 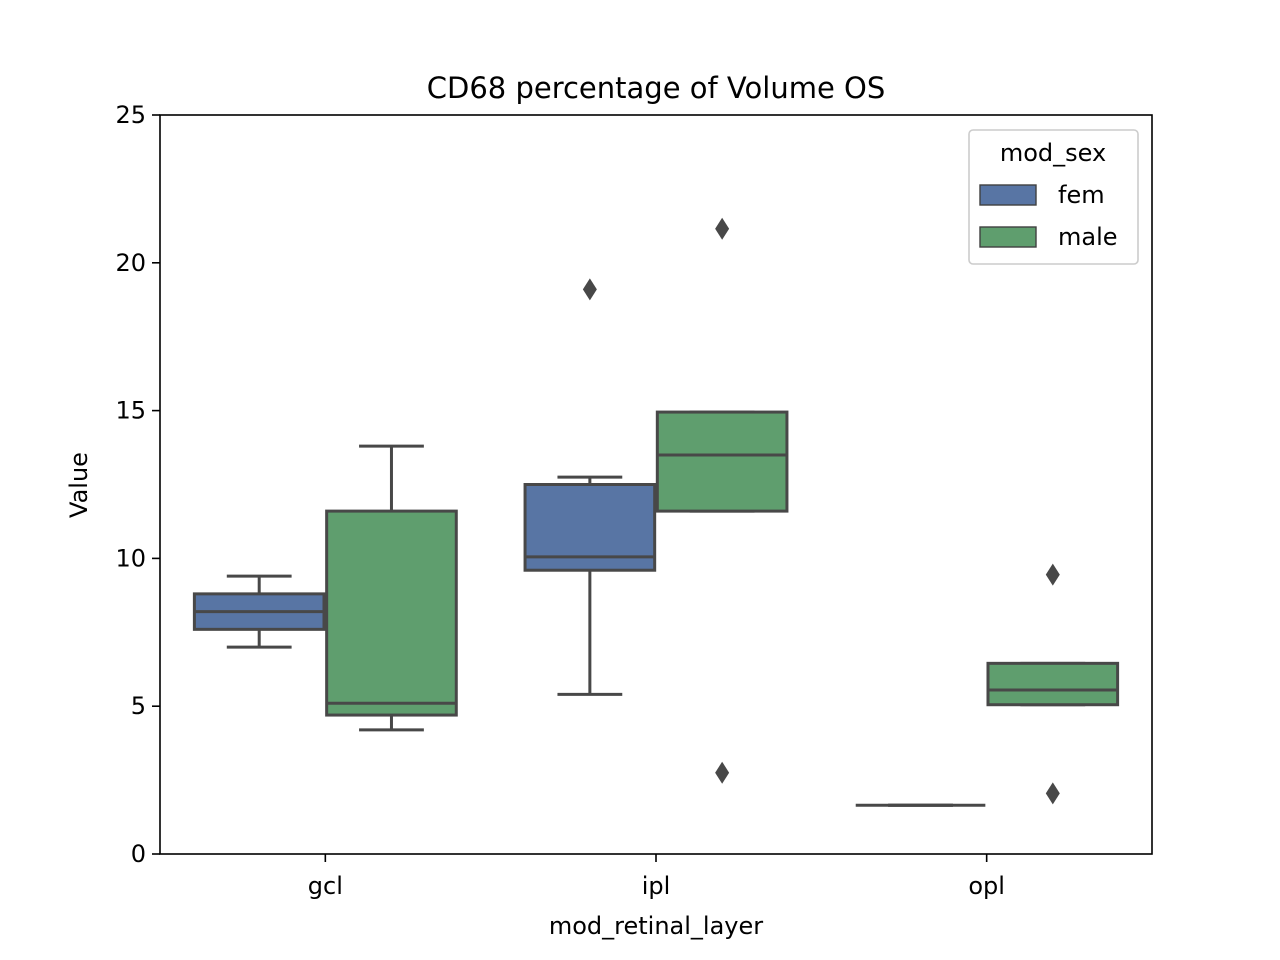 What do you see at coordinates (1053, 197) in the screenshot?
I see `legend: mod_sex fem male` at bounding box center [1053, 197].